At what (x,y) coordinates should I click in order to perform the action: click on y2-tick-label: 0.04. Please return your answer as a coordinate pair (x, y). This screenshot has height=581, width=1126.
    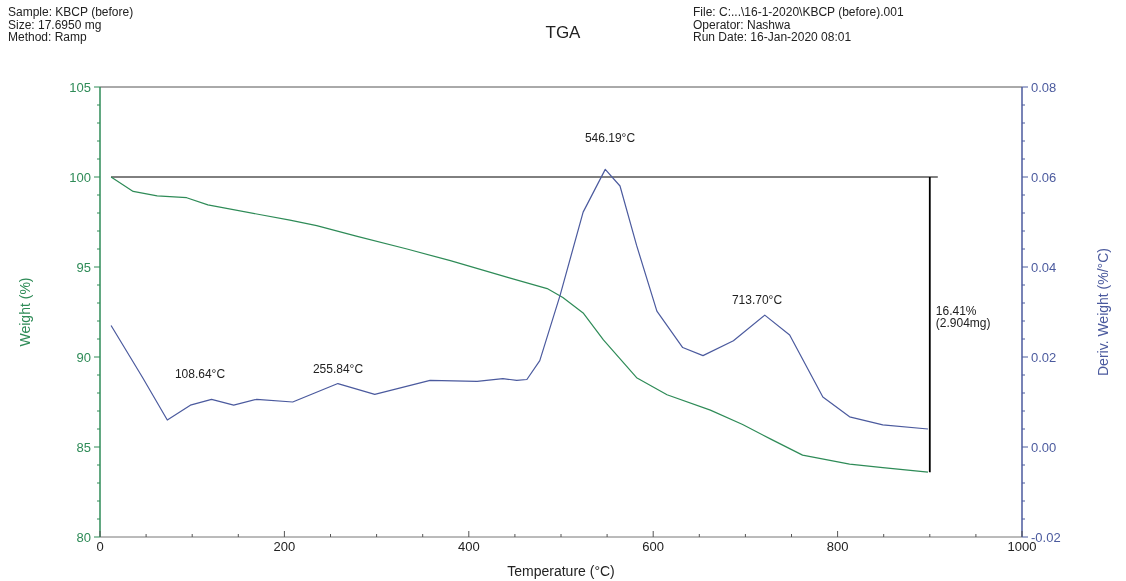
    Looking at the image, I should click on (1044, 267).